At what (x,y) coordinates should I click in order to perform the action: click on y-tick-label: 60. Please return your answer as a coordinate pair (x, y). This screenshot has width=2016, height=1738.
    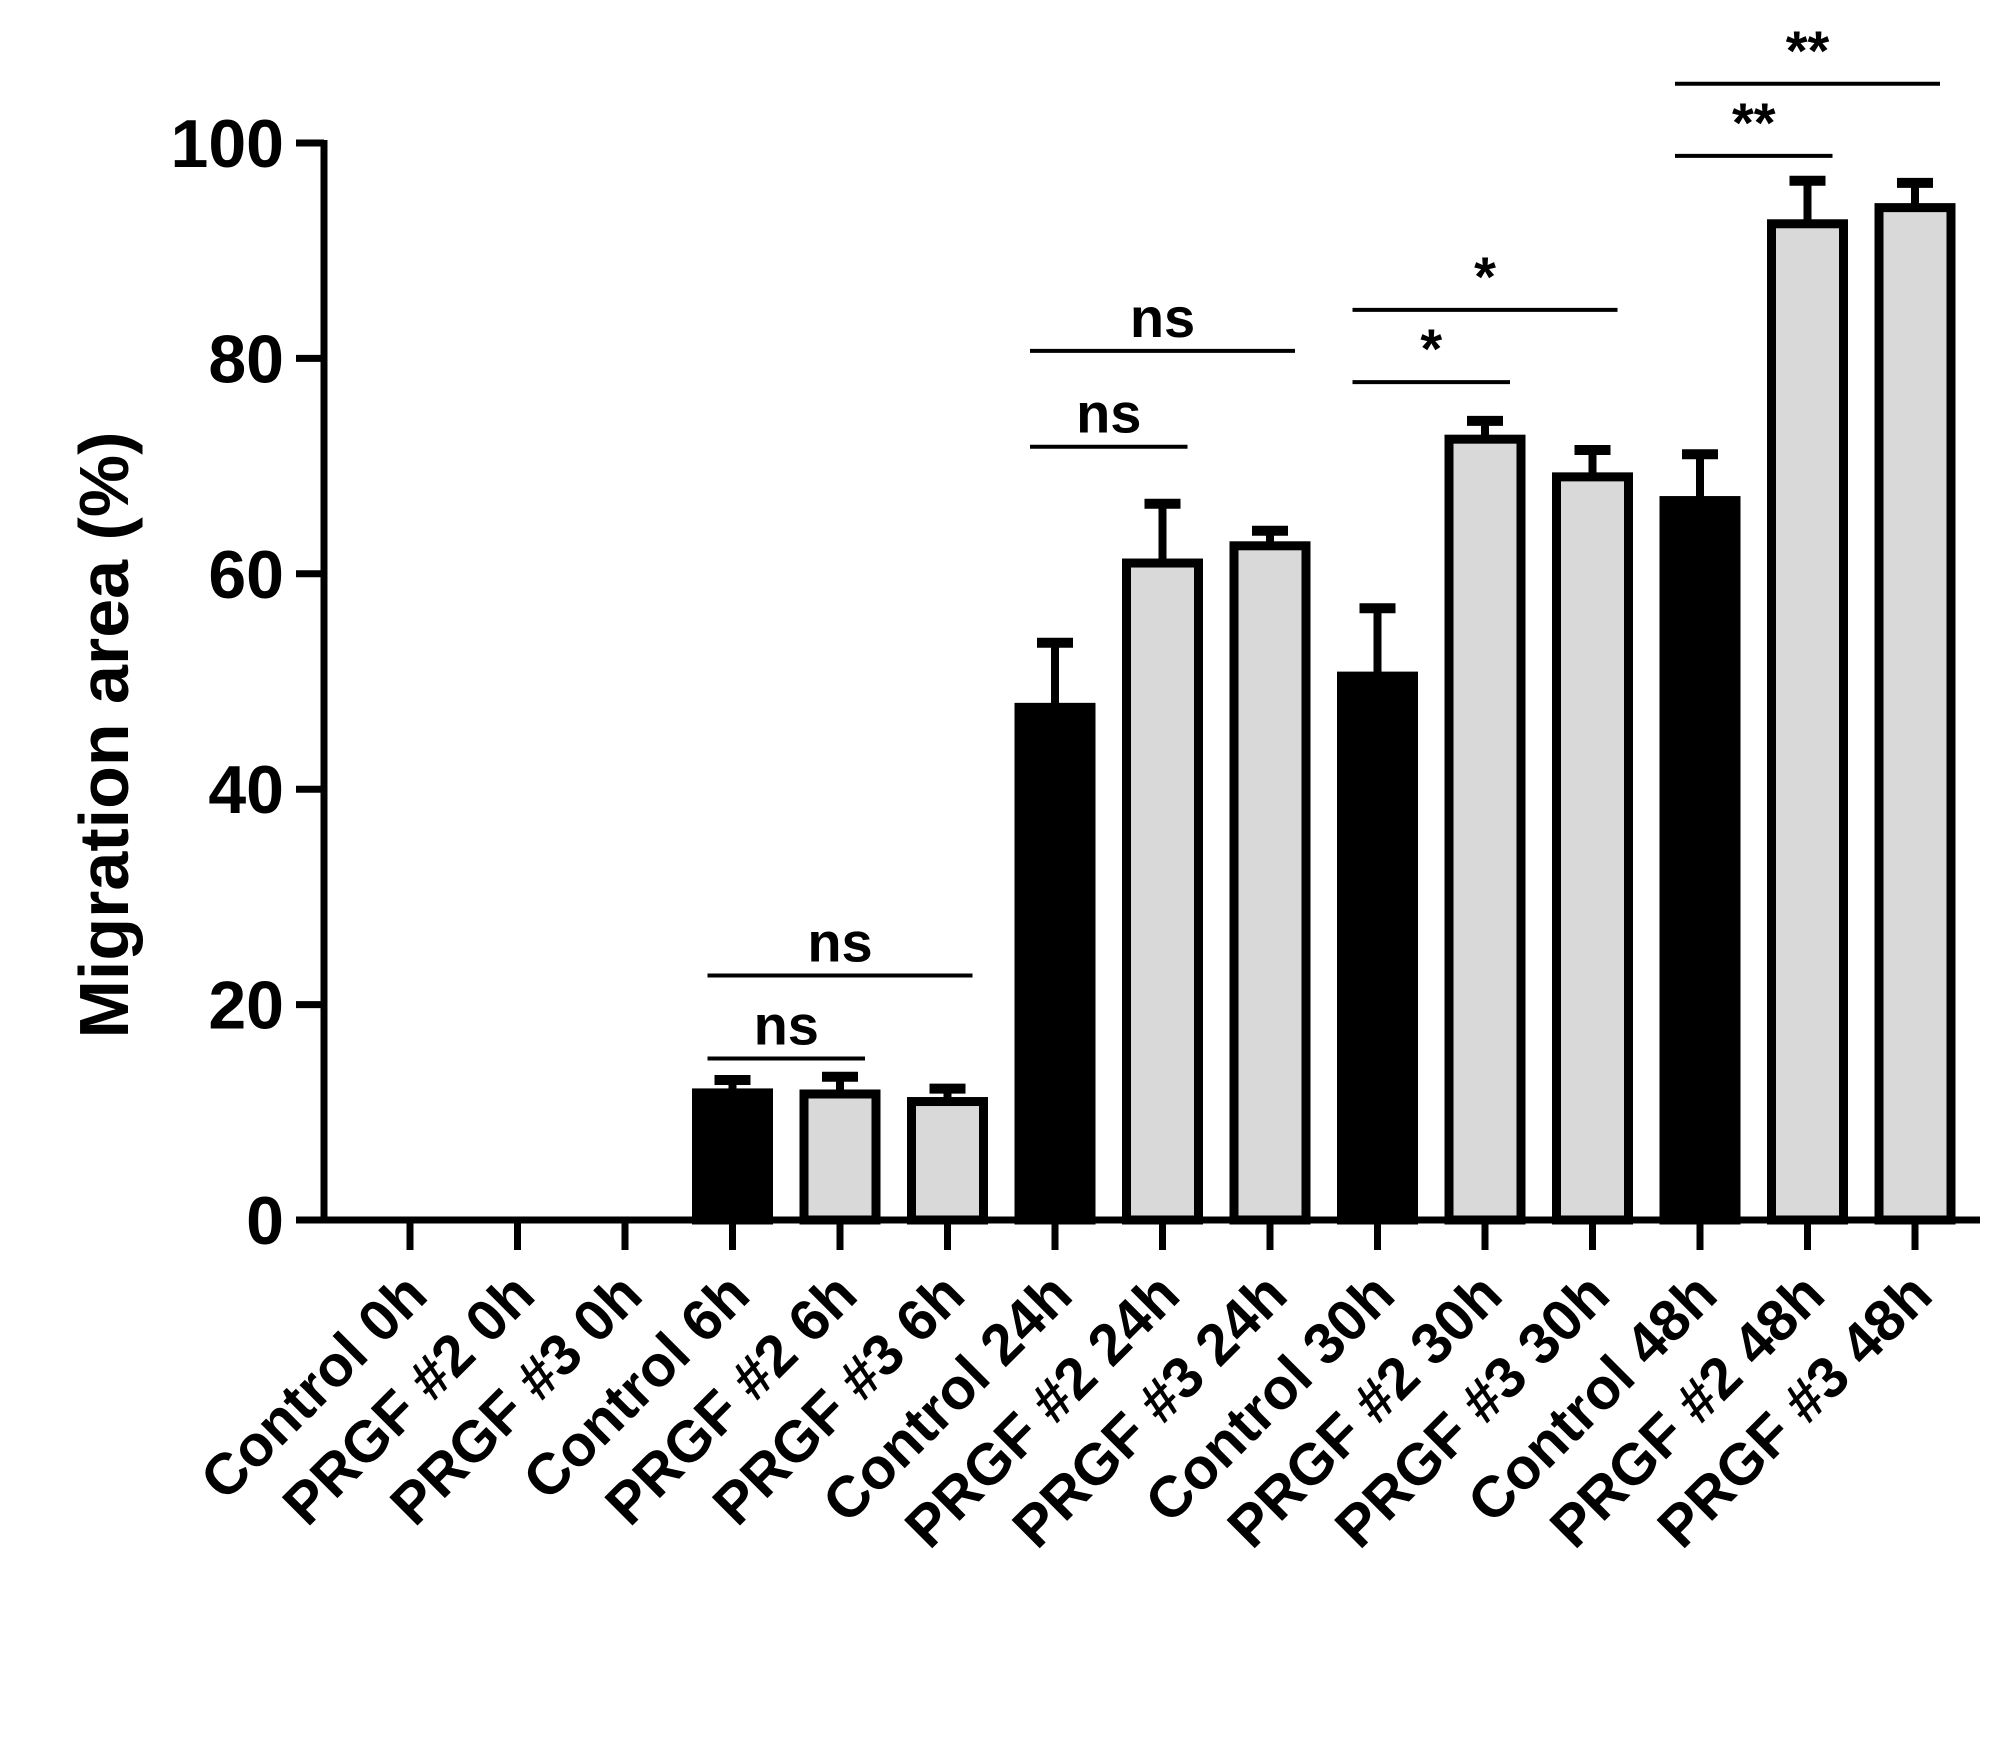
    Looking at the image, I should click on (246, 575).